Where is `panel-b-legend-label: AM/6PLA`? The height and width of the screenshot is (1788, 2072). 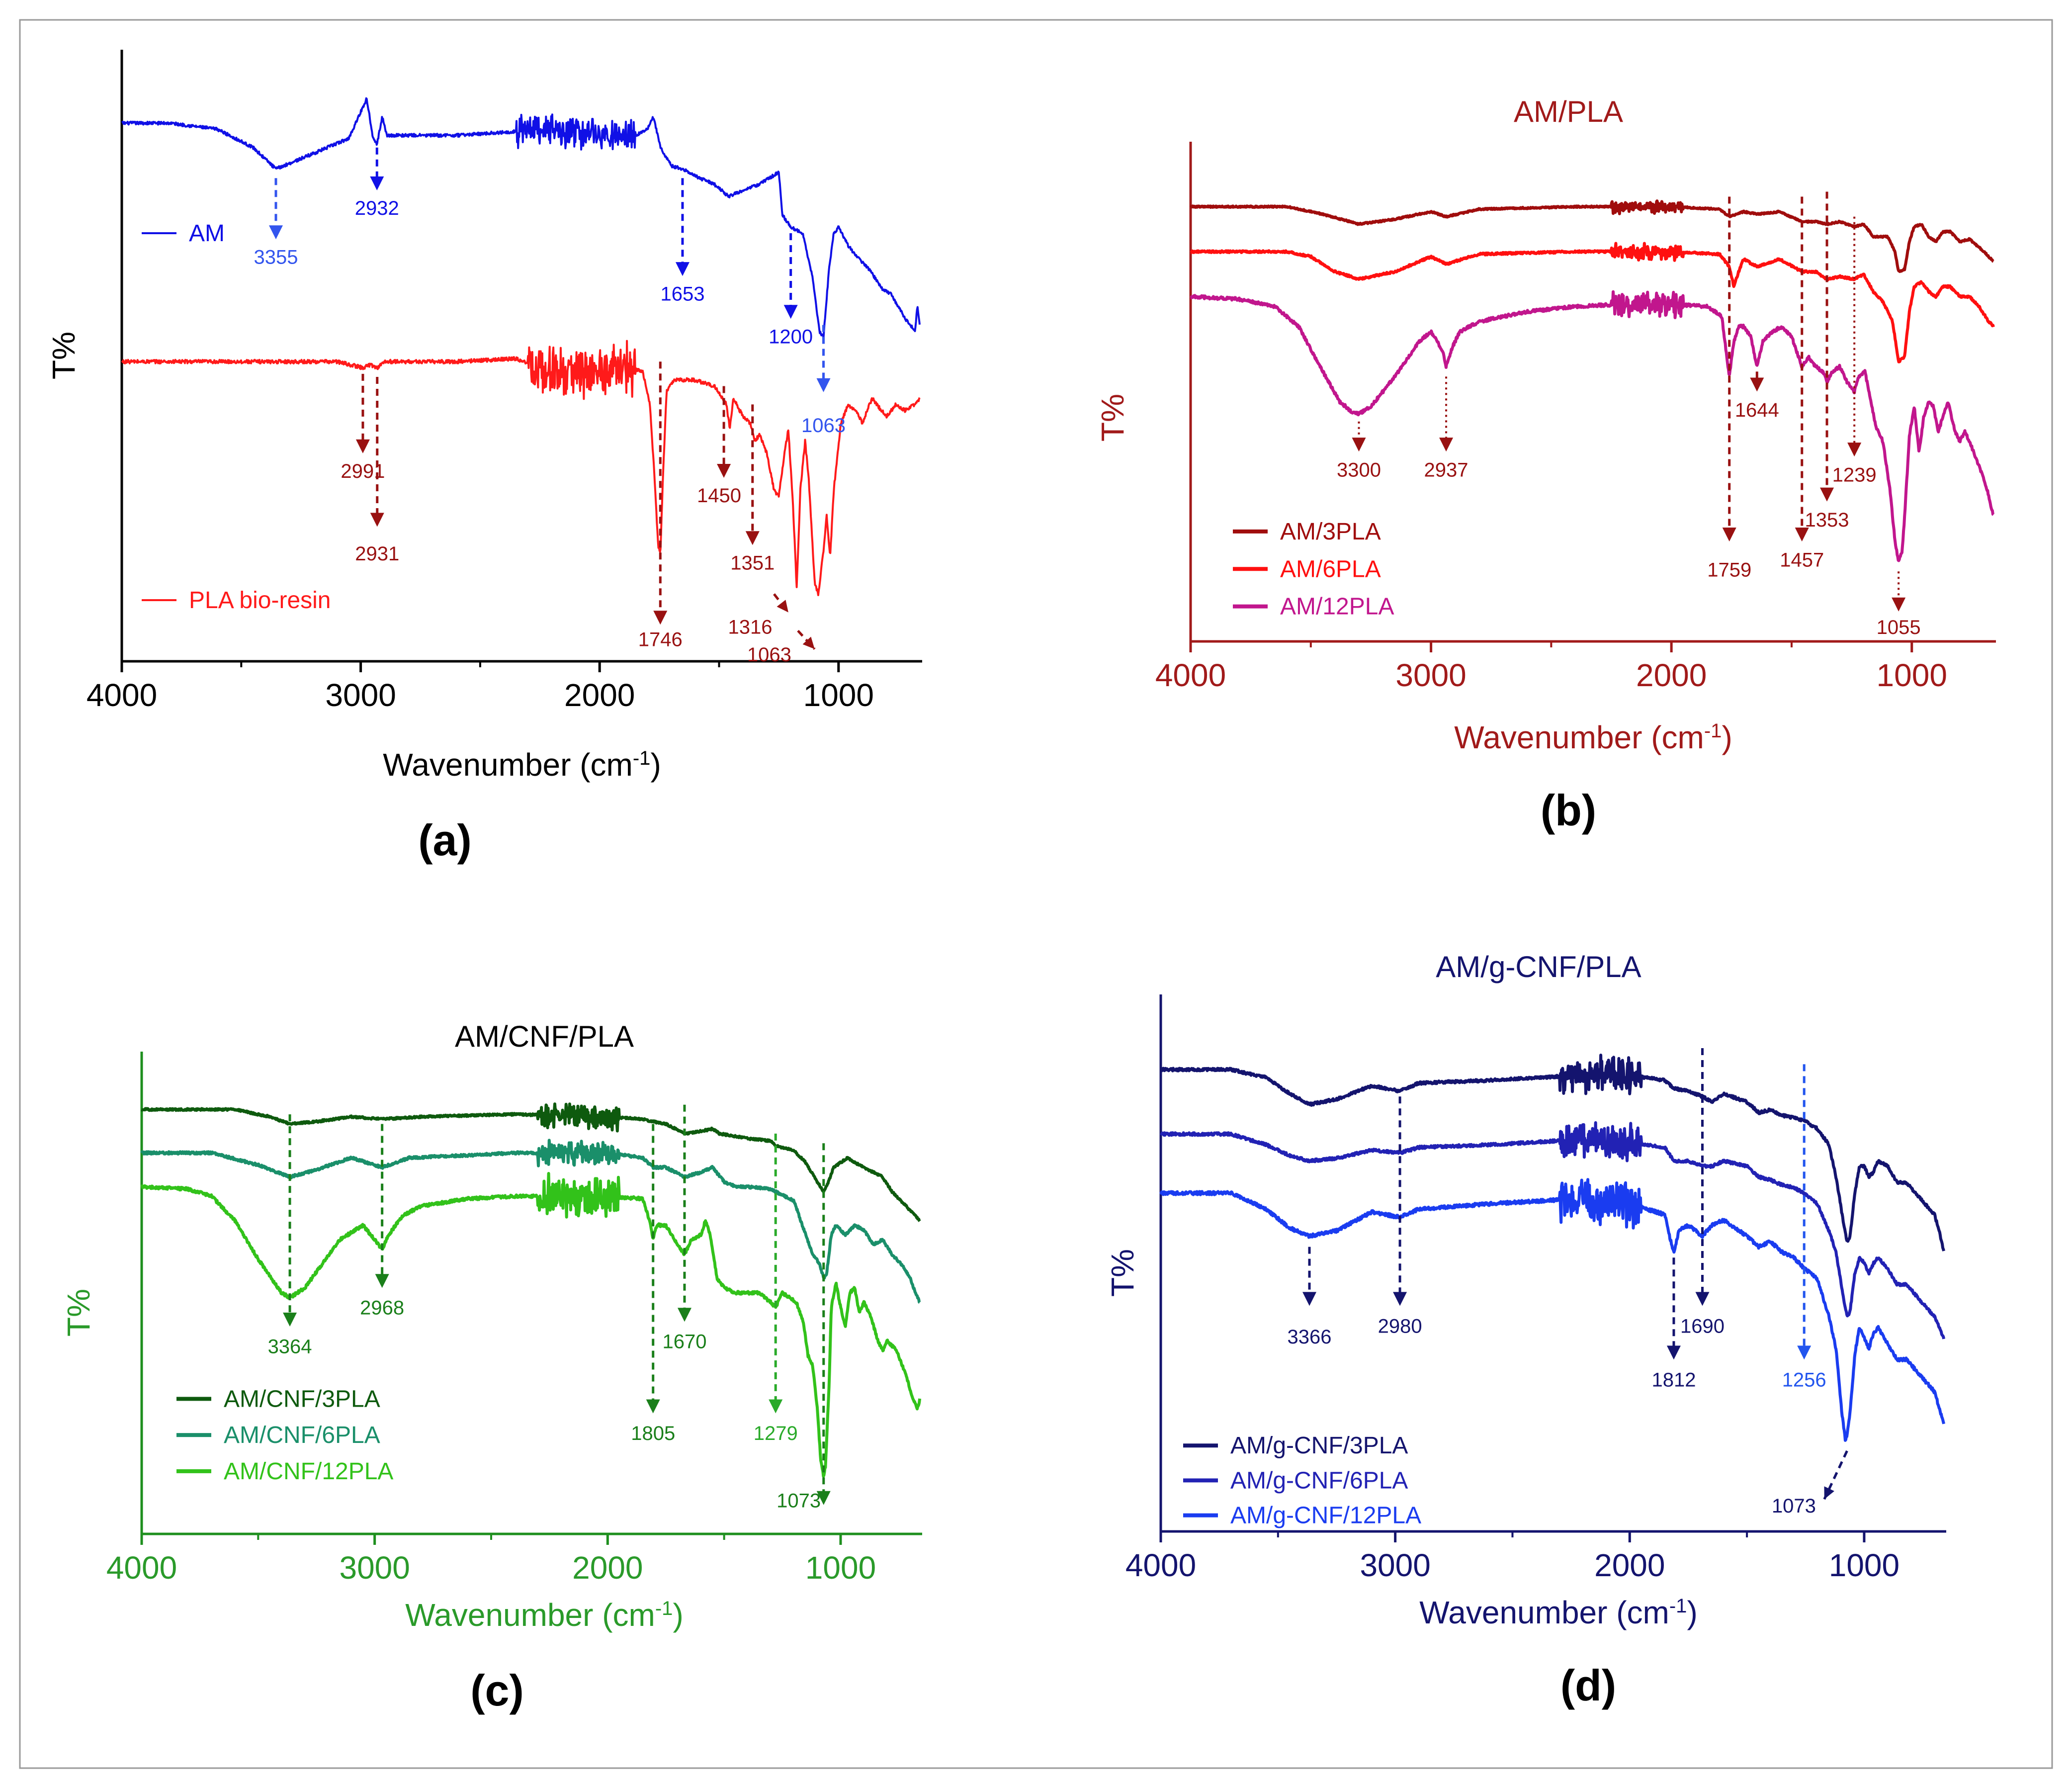
panel-b-legend-label: AM/6PLA is located at coordinates (1331, 569).